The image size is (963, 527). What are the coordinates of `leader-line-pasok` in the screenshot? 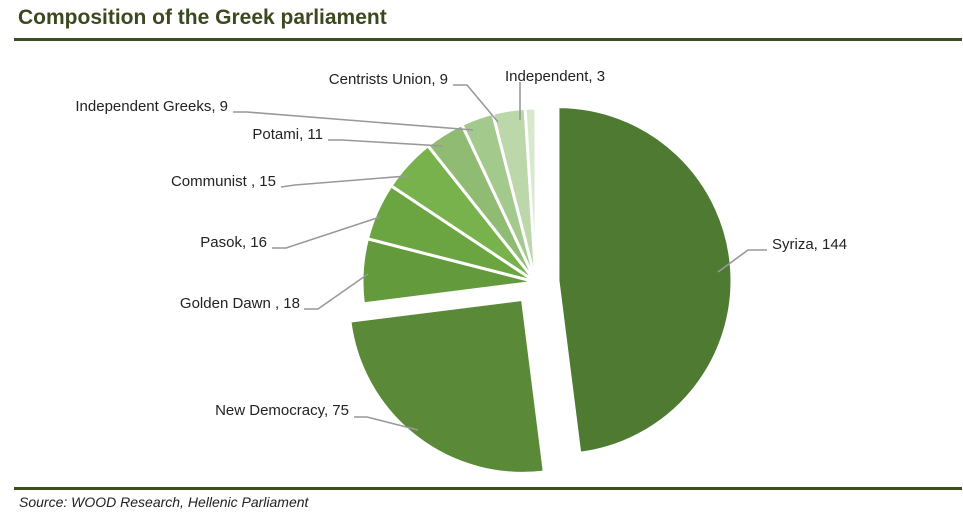 It's located at (326, 232).